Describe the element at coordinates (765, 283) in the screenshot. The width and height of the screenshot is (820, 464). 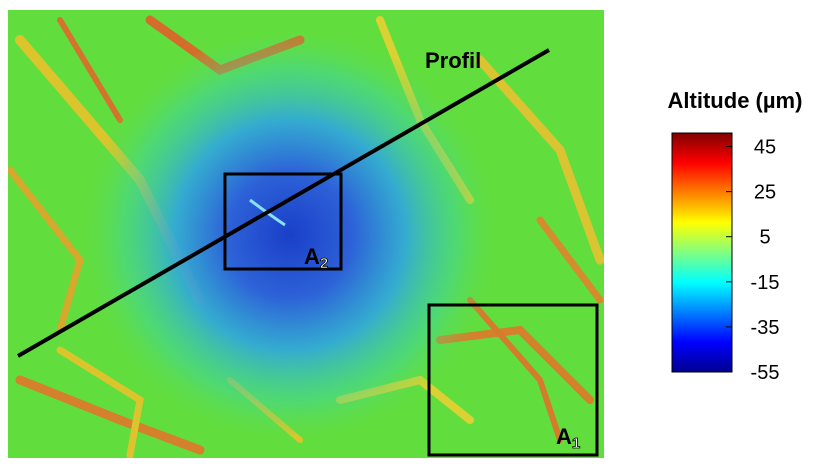
I see `colorbar-tick-label: -15` at that location.